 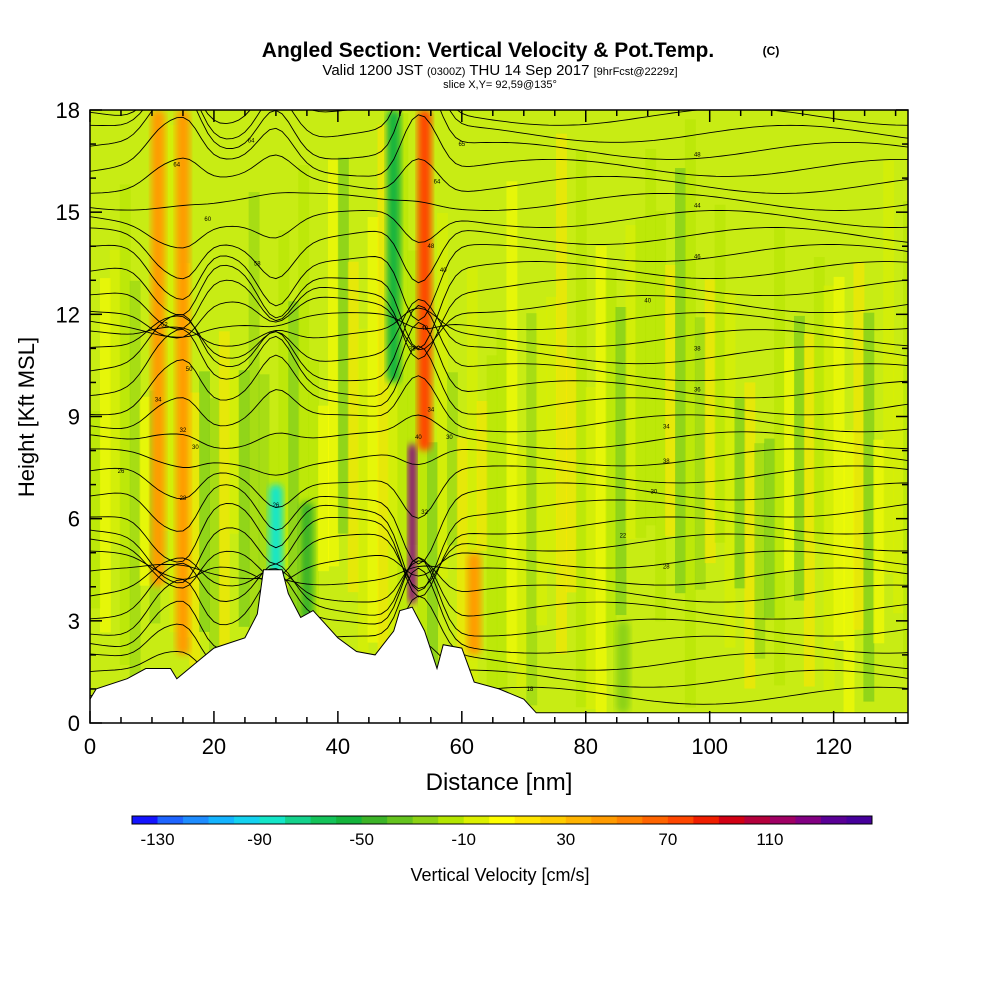 What do you see at coordinates (461, 145) in the screenshot?
I see `theta-contour-label: 65` at bounding box center [461, 145].